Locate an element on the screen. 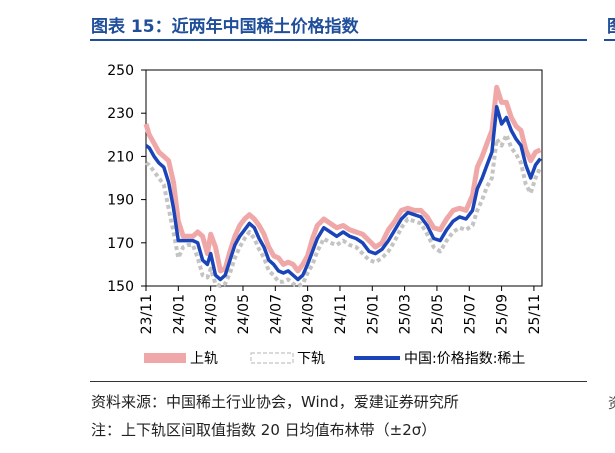 Image resolution: width=615 pixels, height=453 pixels. y-tick-label: 170 is located at coordinates (120, 244).